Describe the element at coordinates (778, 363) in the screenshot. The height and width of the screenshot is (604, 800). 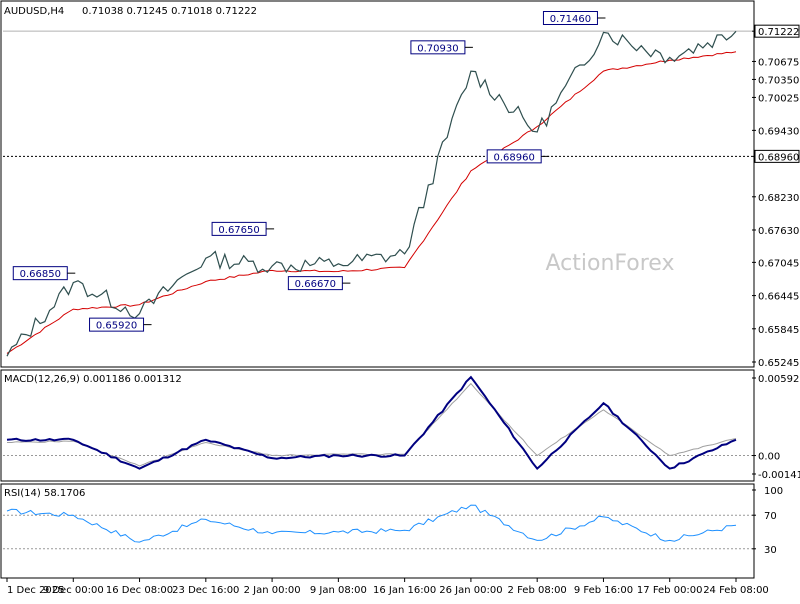
I see `price-y-tick-label: 0.65245` at that location.